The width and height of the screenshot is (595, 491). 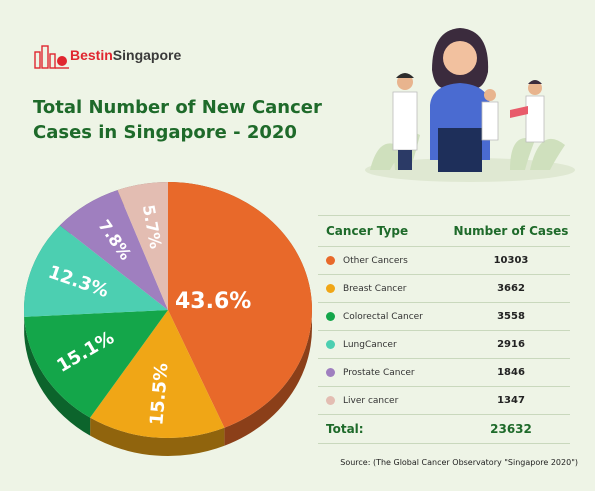 I want to click on table-row: Breast Cancer 3662, so click(x=444, y=289).